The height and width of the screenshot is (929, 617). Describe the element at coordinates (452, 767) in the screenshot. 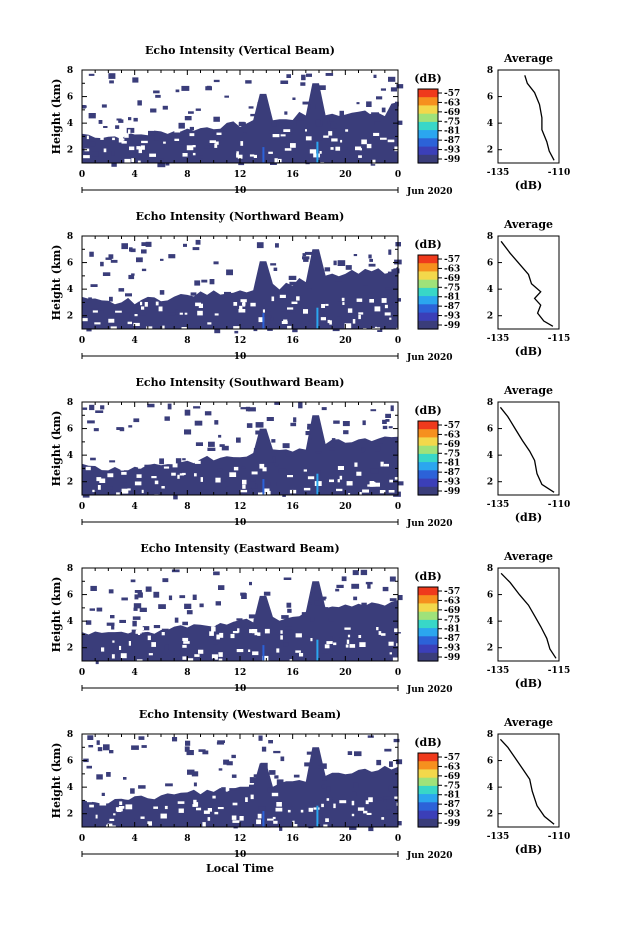

I see `colorbar-tick-label: -63` at that location.